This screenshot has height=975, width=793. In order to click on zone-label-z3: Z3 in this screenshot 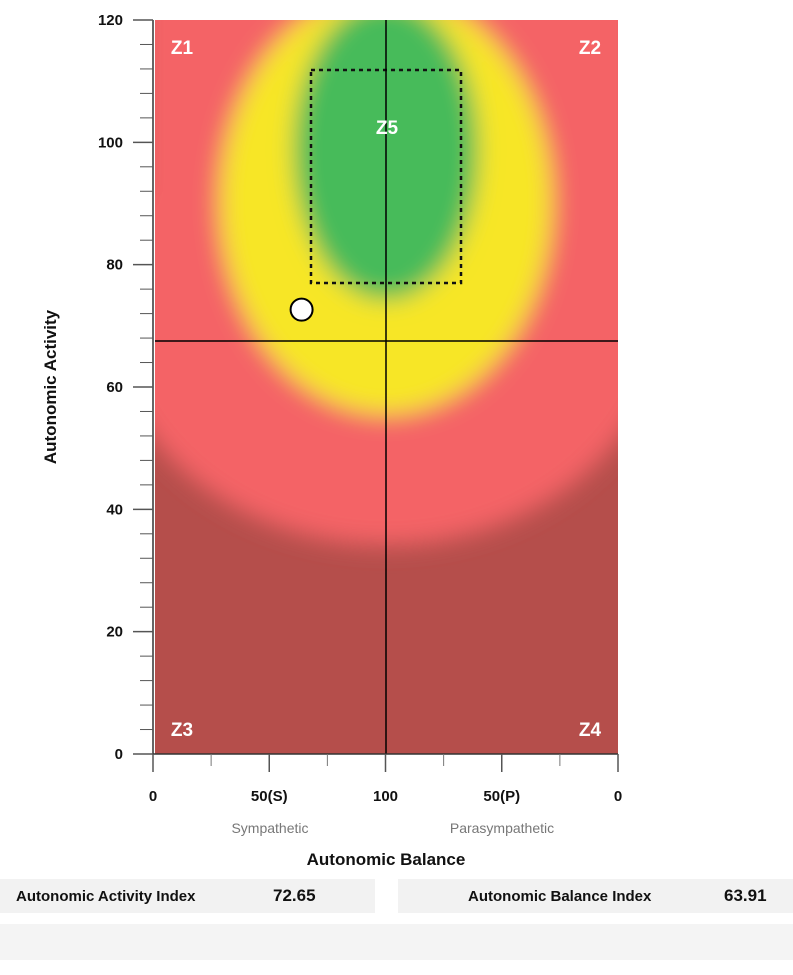, I will do `click(182, 730)`.